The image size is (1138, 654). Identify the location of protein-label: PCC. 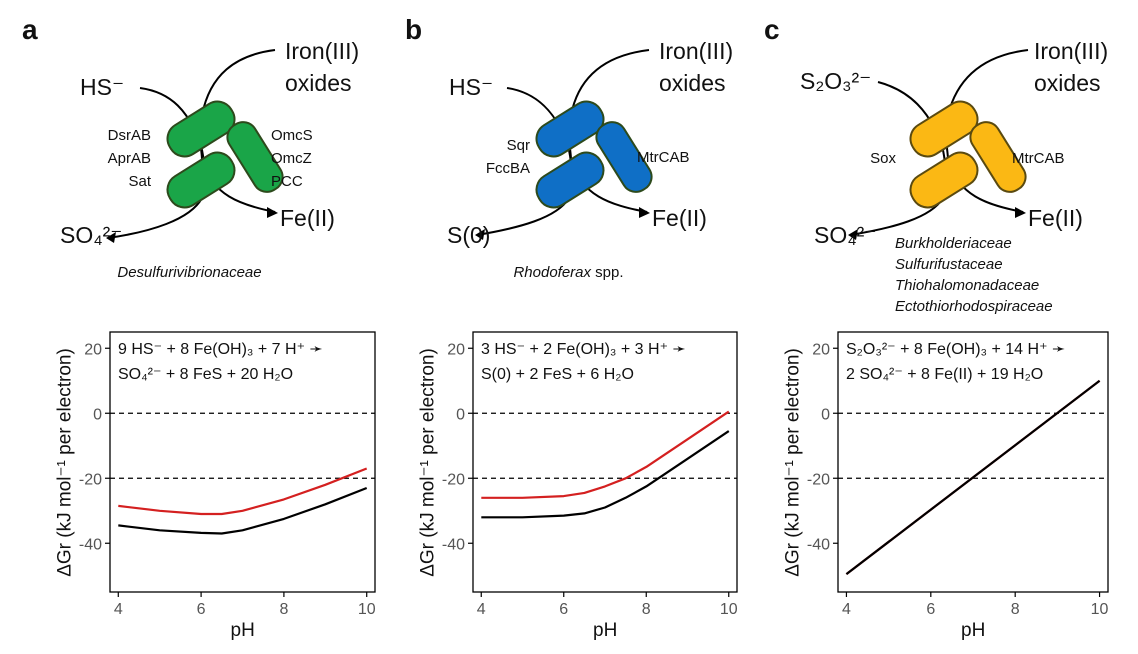
(287, 181).